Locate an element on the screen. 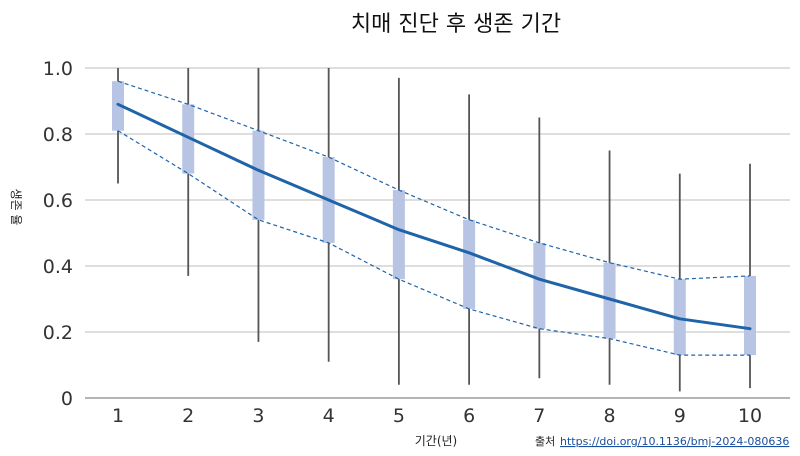 The image size is (800, 456). y-tick-label: 0.6 is located at coordinates (58, 201).